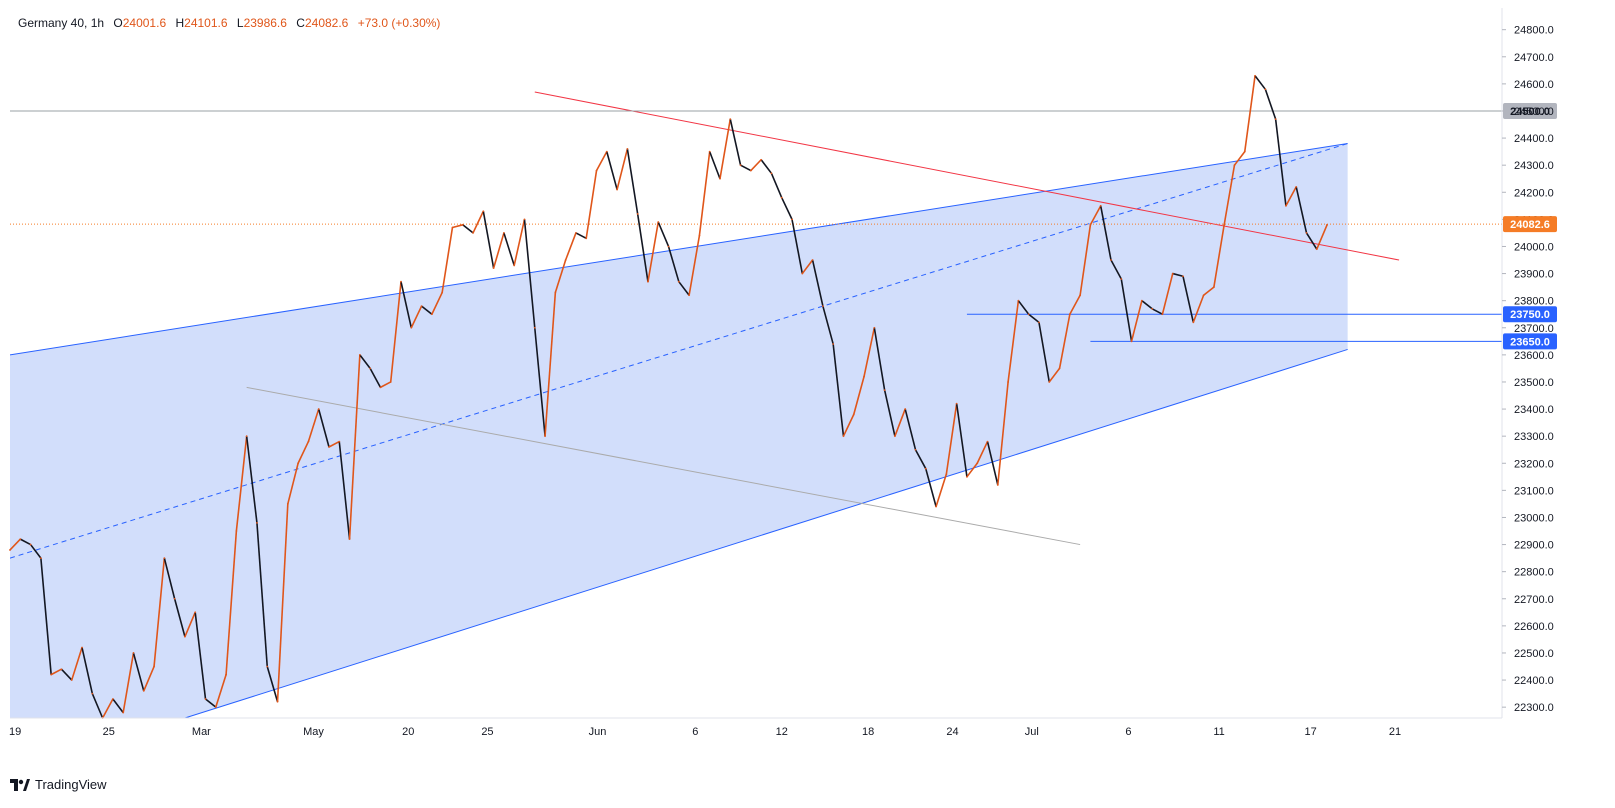 This screenshot has width=1615, height=808. Describe the element at coordinates (1395, 732) in the screenshot. I see `x-tick-label: 21` at that location.